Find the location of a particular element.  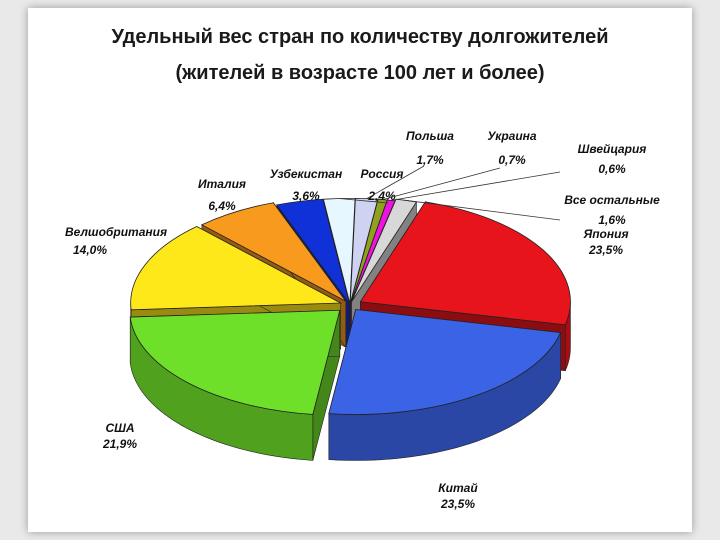

slice-name-label: США is located at coordinates (119, 428).